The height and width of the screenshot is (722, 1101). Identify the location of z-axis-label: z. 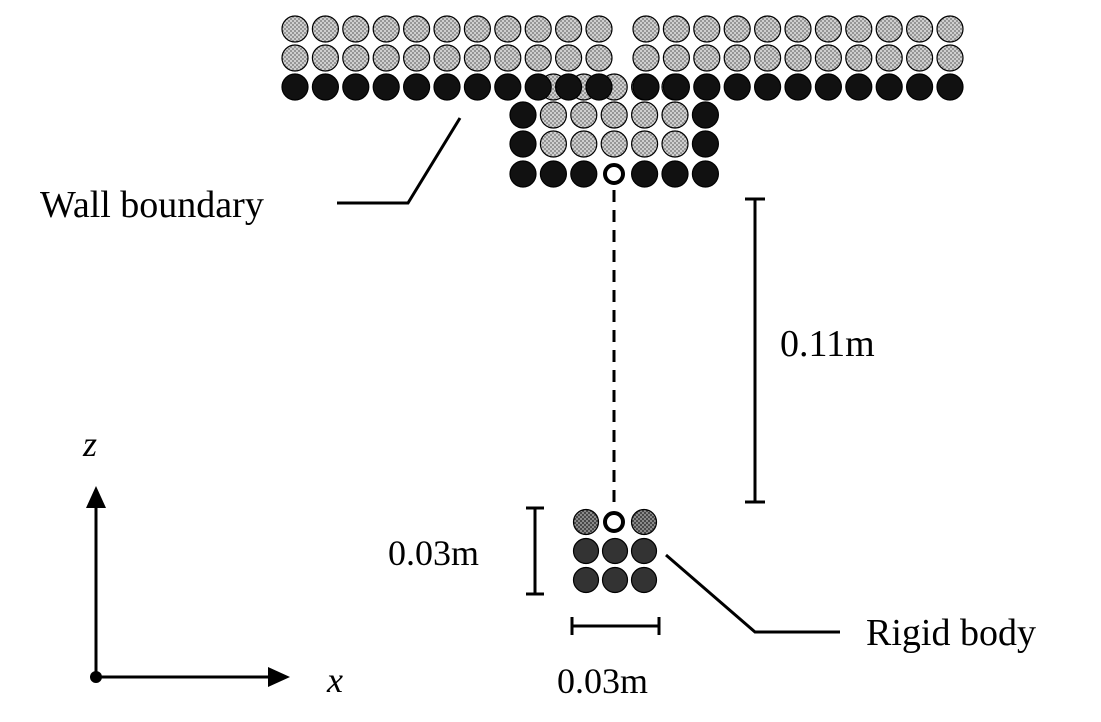
(89, 444).